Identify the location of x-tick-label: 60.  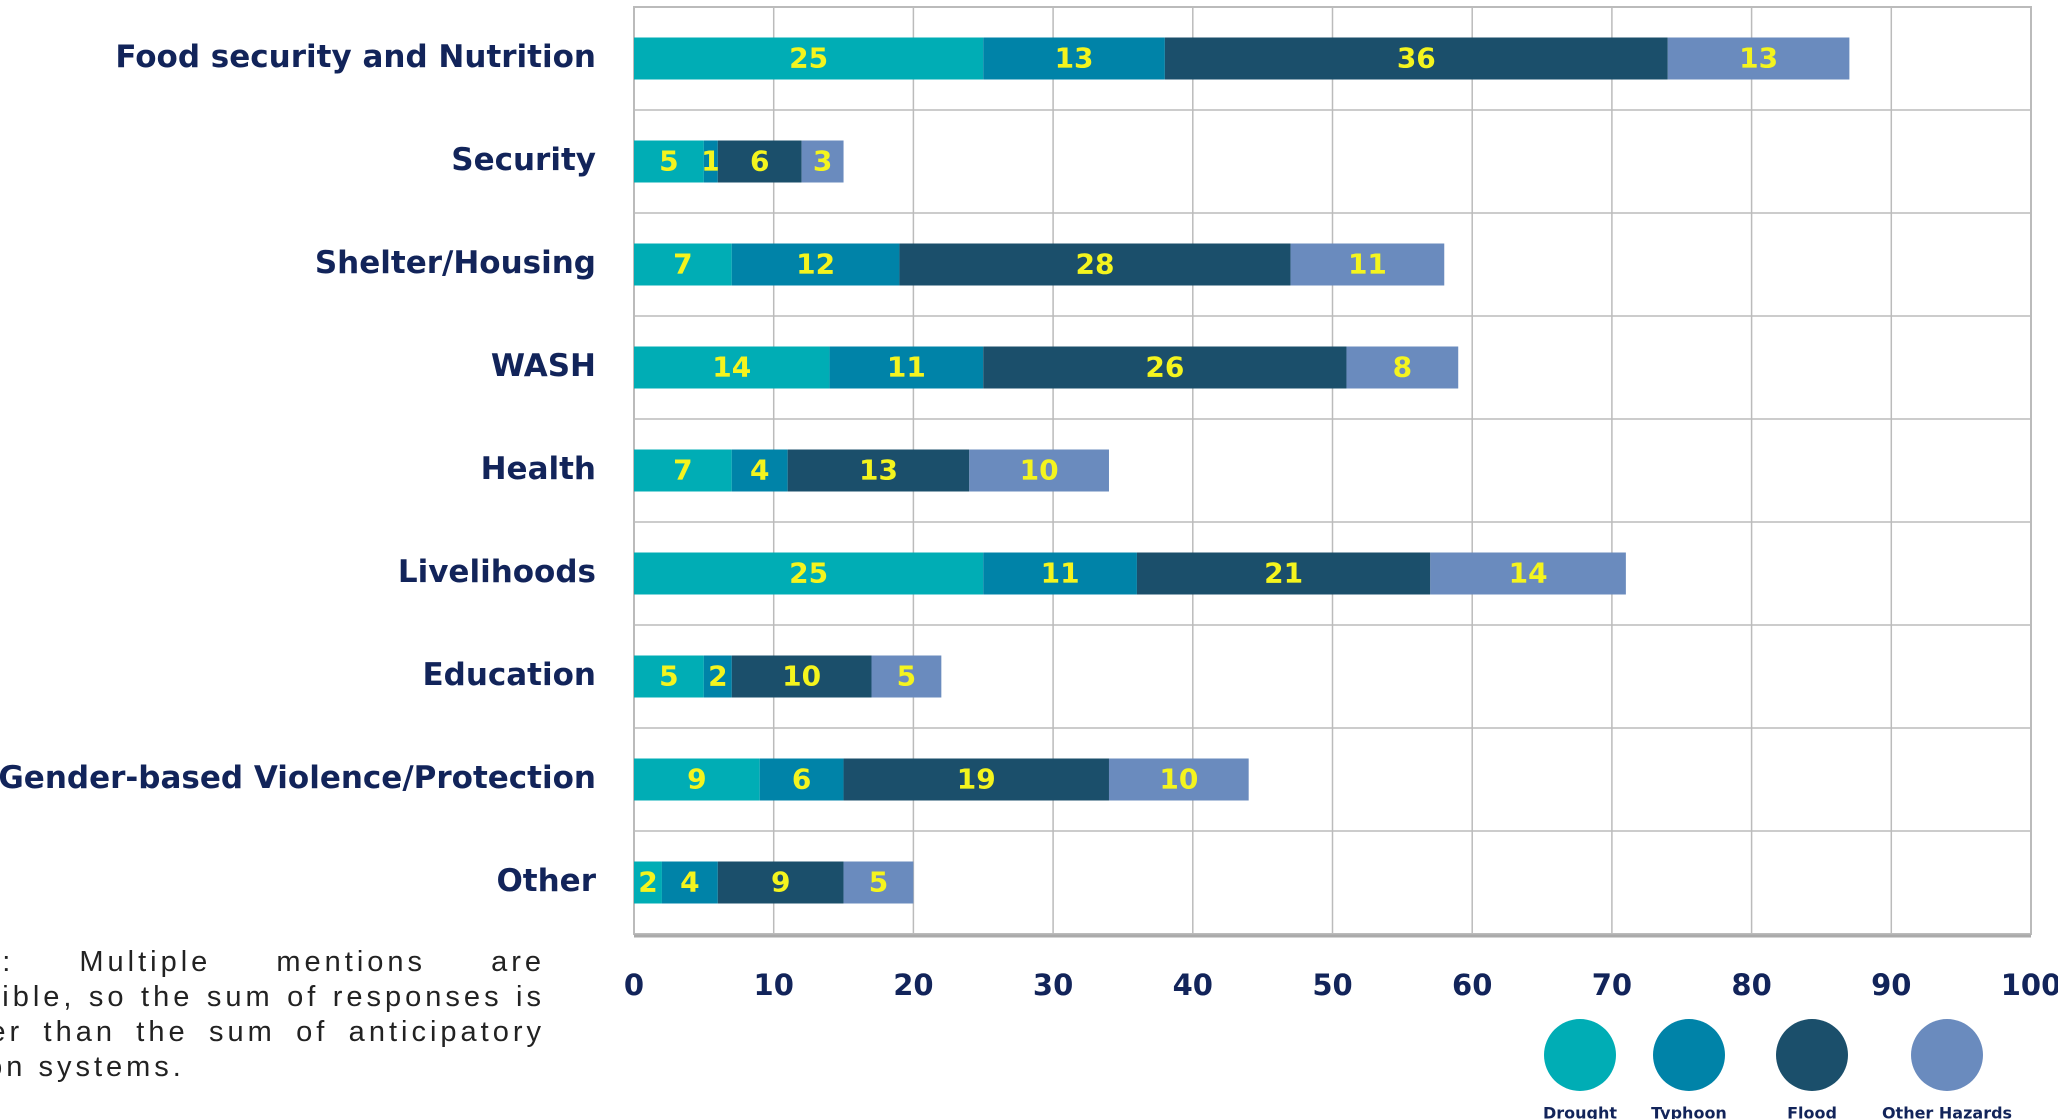
(1472, 985).